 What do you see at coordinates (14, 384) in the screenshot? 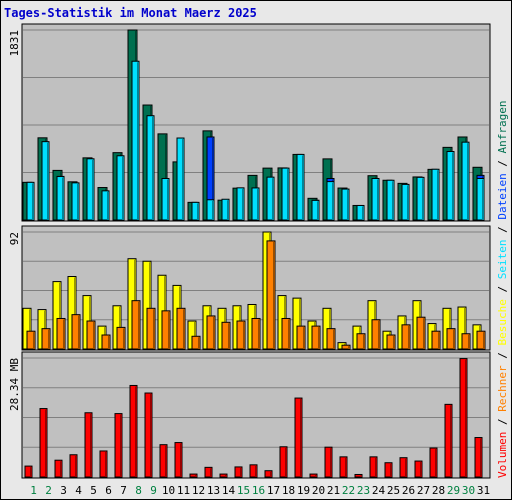
I see `y-axis-label-volume: 28.34 MB` at bounding box center [14, 384].